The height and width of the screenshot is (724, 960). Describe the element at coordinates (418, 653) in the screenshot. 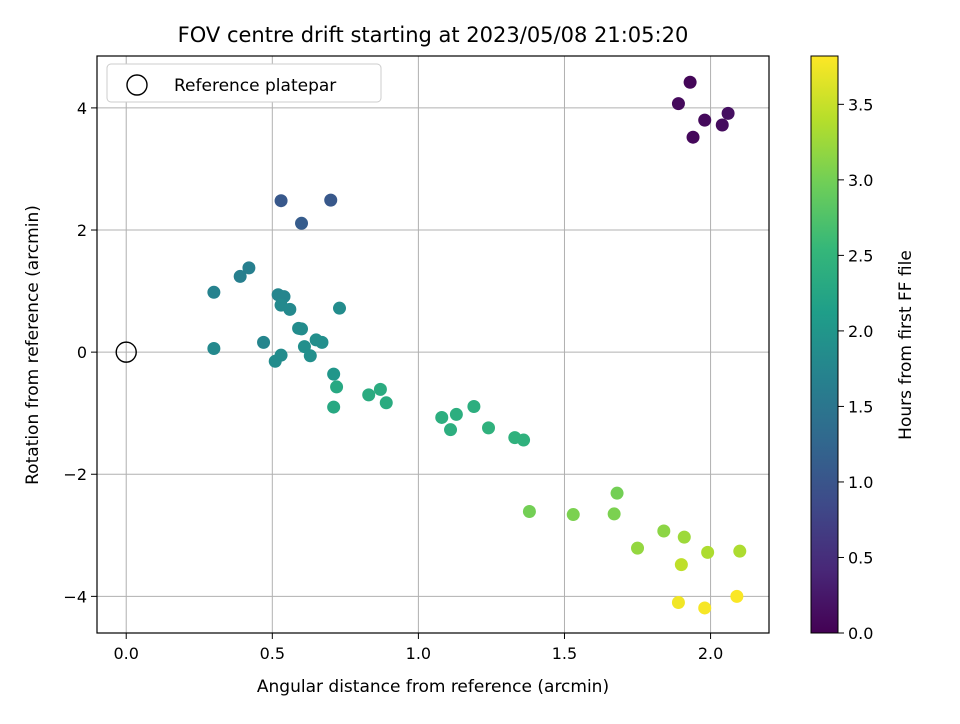

I see `x-tick-label: 1.0` at that location.